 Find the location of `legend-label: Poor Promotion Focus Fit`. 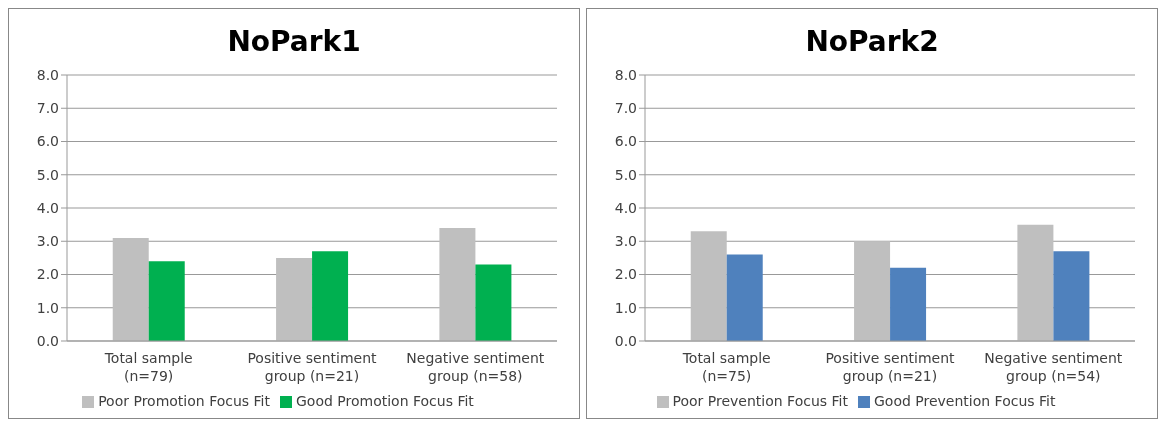

legend-label: Poor Promotion Focus Fit is located at coordinates (184, 401).